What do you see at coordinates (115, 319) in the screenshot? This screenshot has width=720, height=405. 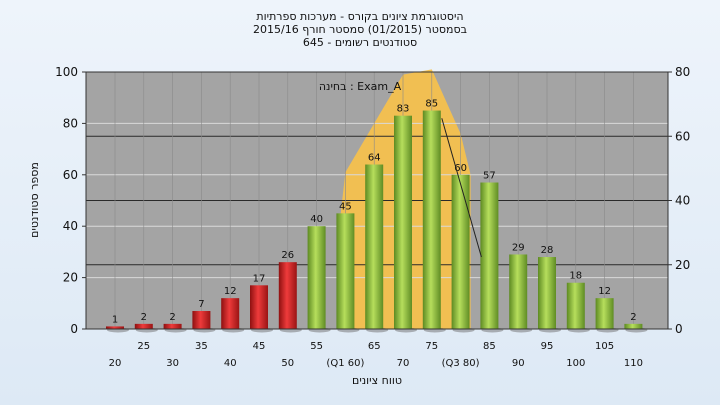 I see `bar-value-label: 1` at bounding box center [115, 319].